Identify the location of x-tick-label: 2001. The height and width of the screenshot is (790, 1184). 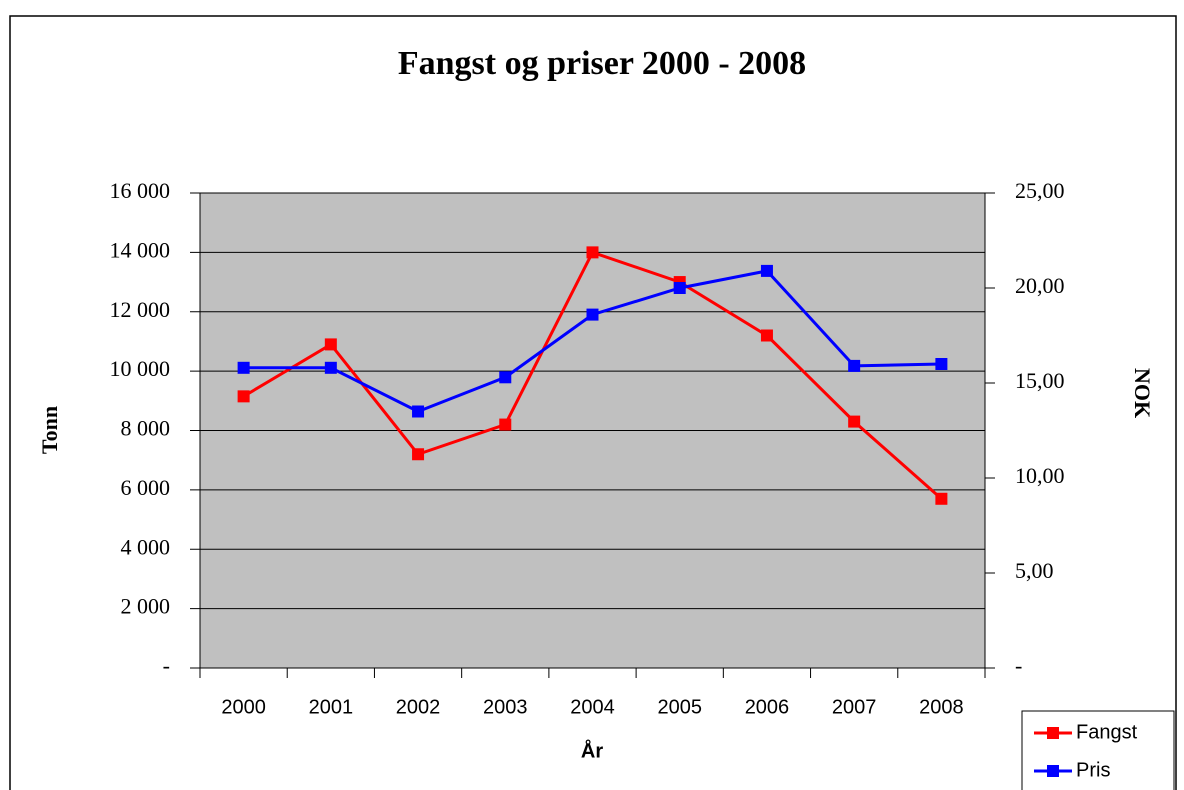
(331, 707).